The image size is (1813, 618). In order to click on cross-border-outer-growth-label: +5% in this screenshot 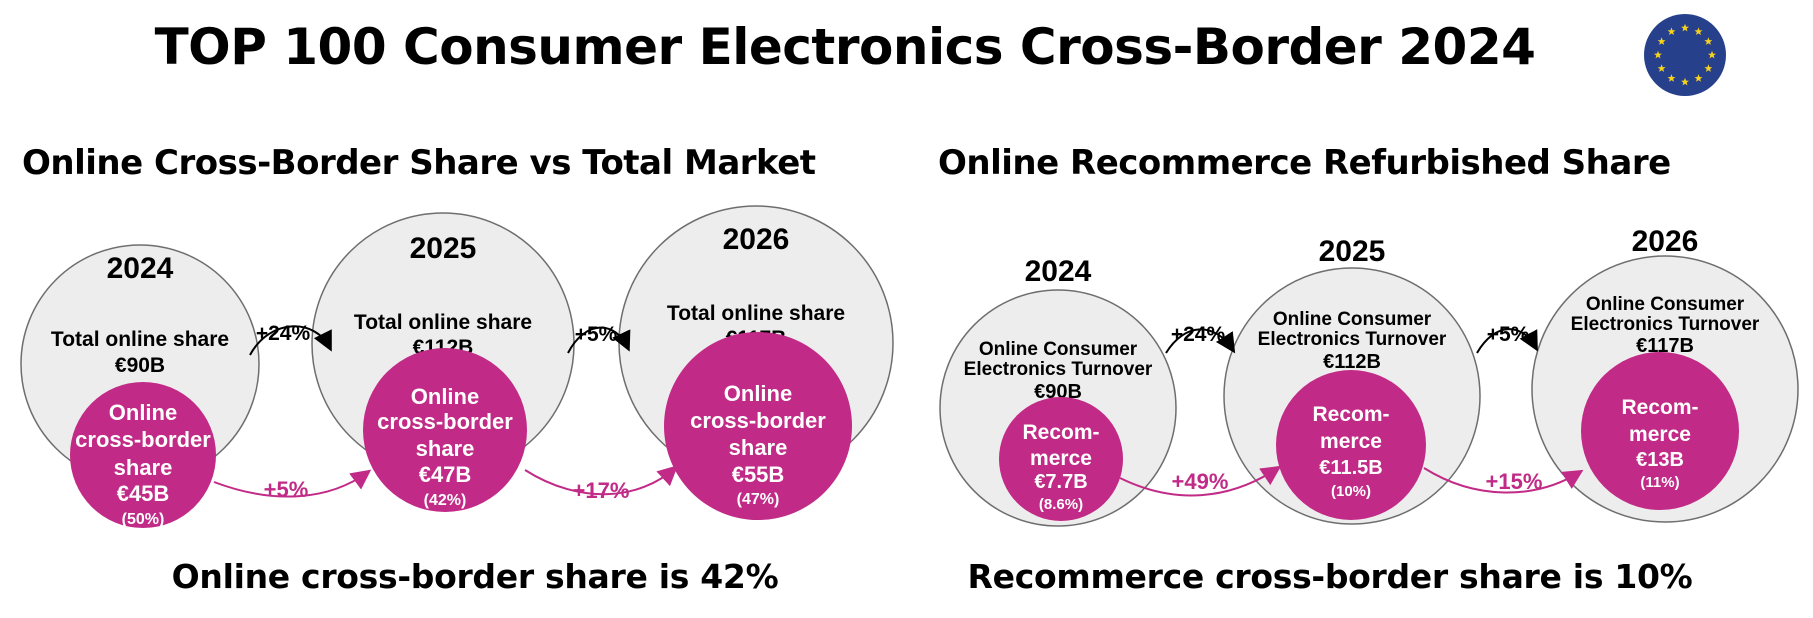, I will do `click(596, 334)`.